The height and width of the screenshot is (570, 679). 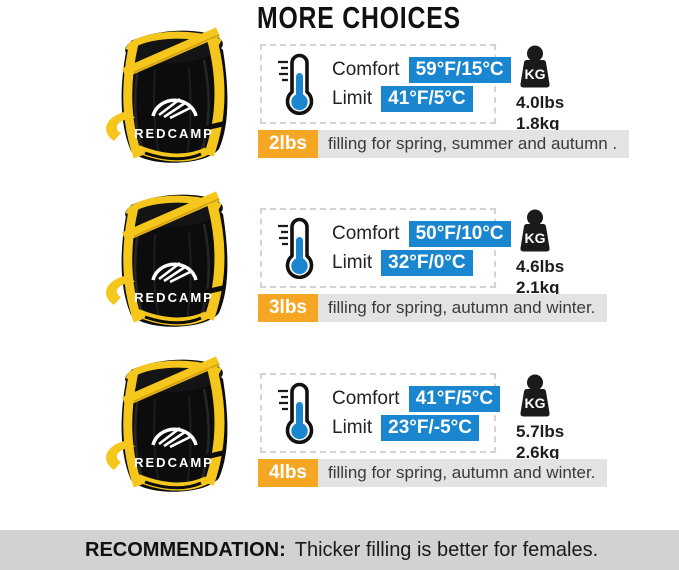 What do you see at coordinates (459, 233) in the screenshot?
I see `comfort-value-badge: 50°F/10°C` at bounding box center [459, 233].